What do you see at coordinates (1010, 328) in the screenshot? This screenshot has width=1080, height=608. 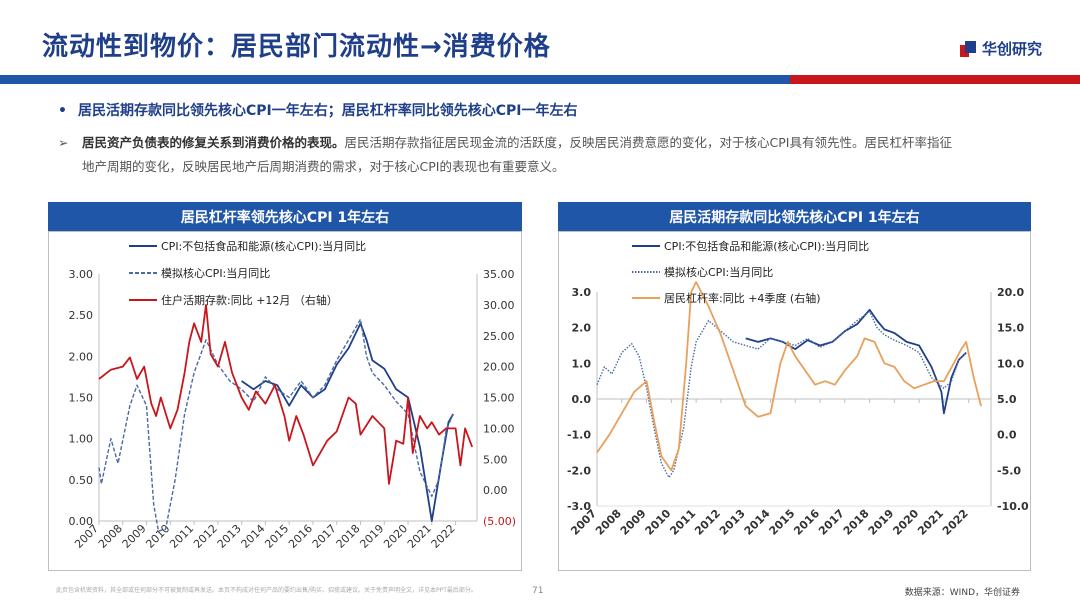 I see `right-y-tick-label: 15.0` at bounding box center [1010, 328].